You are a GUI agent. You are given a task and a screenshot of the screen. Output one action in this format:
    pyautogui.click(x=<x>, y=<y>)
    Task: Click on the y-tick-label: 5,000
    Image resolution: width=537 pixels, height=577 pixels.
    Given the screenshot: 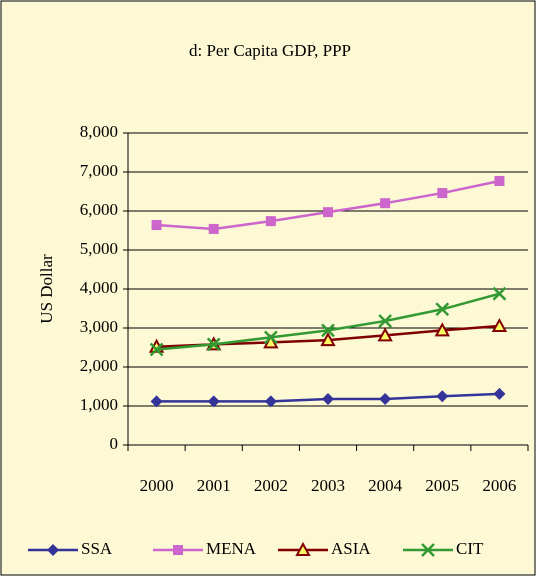 What is the action you would take?
    pyautogui.click(x=99, y=248)
    